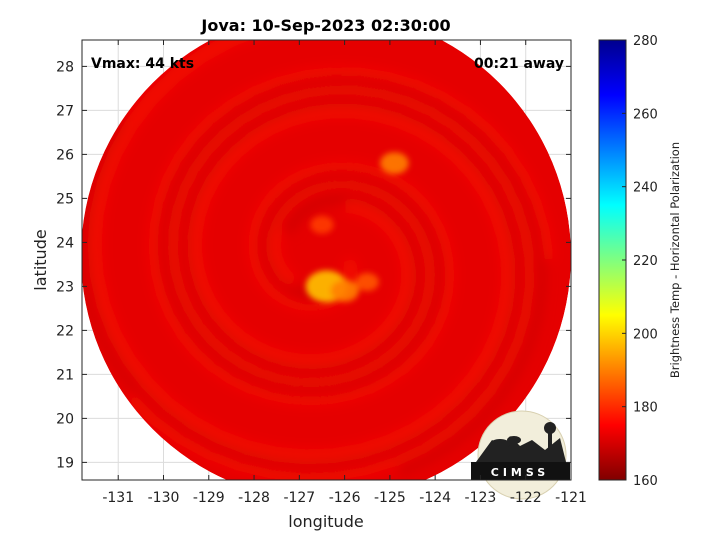 The height and width of the screenshot is (540, 720). Describe the element at coordinates (435, 498) in the screenshot. I see `x-tick-label: -124` at that location.